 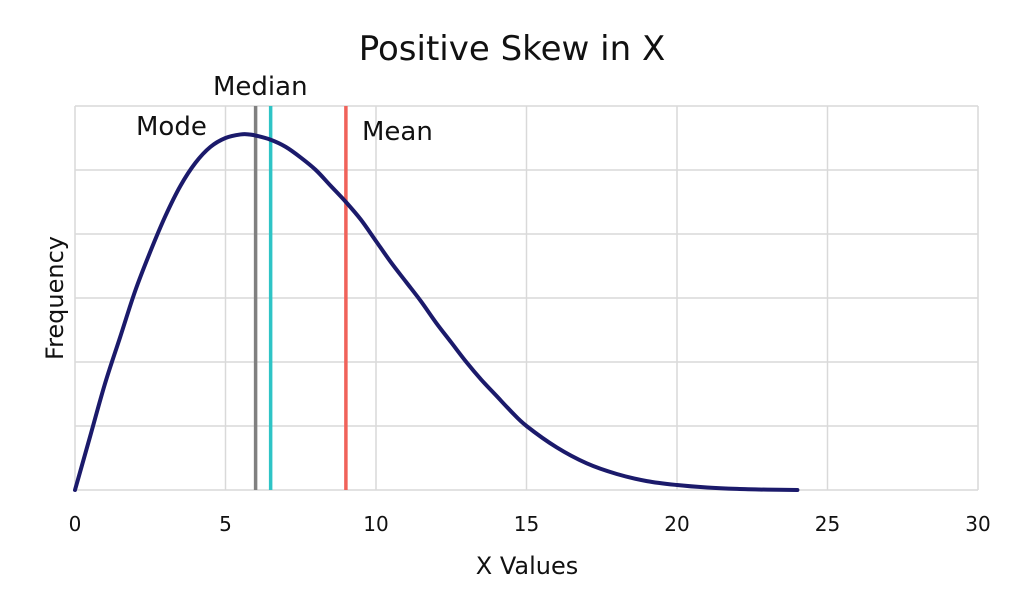 I want to click on x-tick-label: 5, so click(x=225, y=524).